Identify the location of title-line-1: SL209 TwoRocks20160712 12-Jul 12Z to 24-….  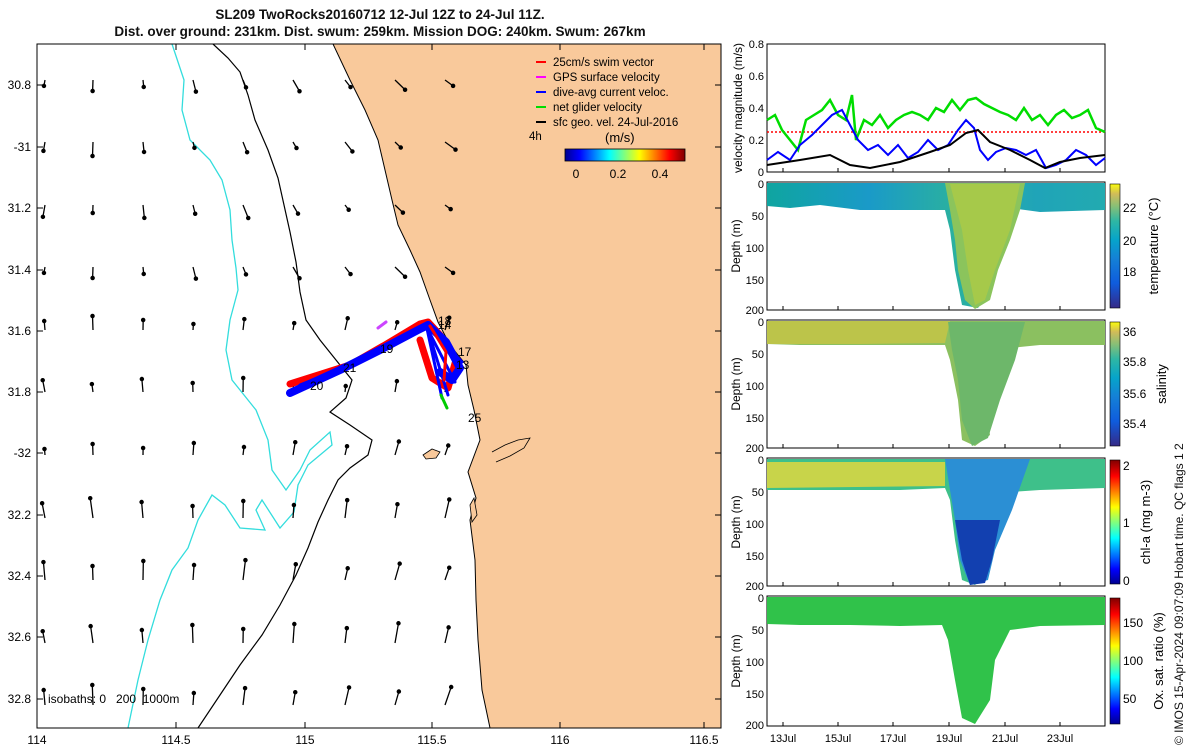
(380, 14).